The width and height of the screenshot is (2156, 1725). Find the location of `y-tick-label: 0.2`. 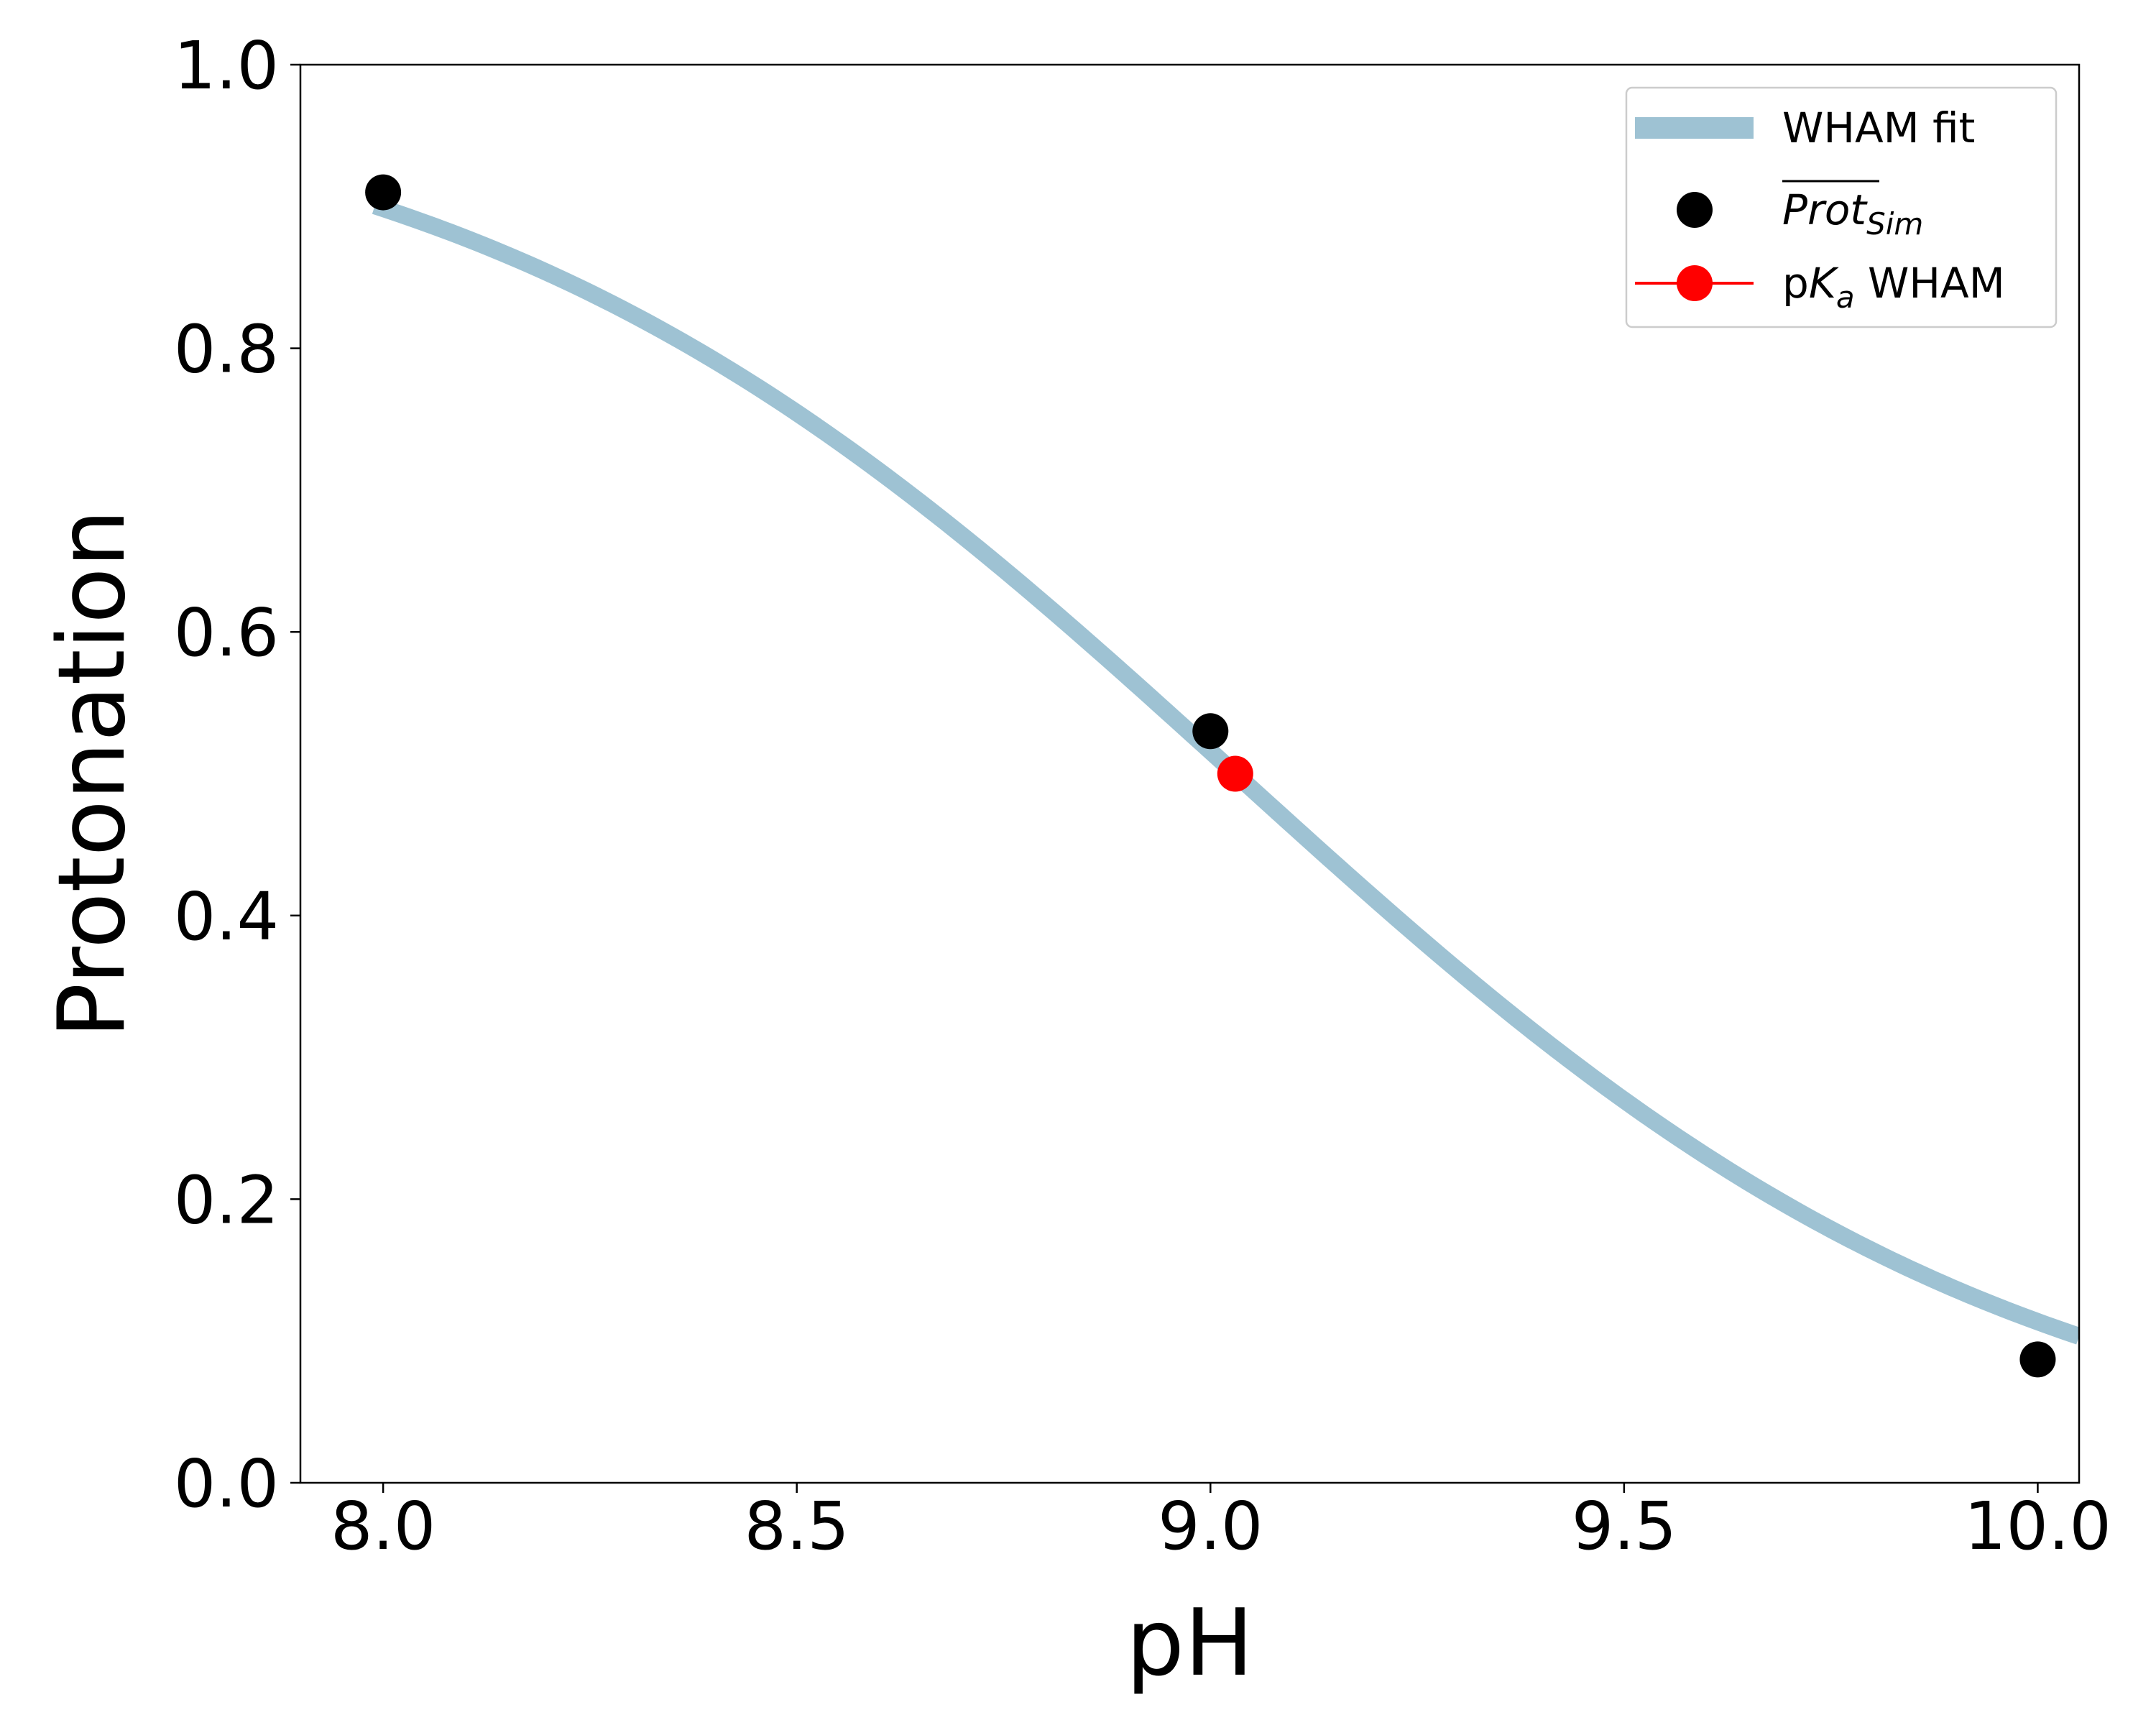

y-tick-label: 0.2 is located at coordinates (227, 1200).